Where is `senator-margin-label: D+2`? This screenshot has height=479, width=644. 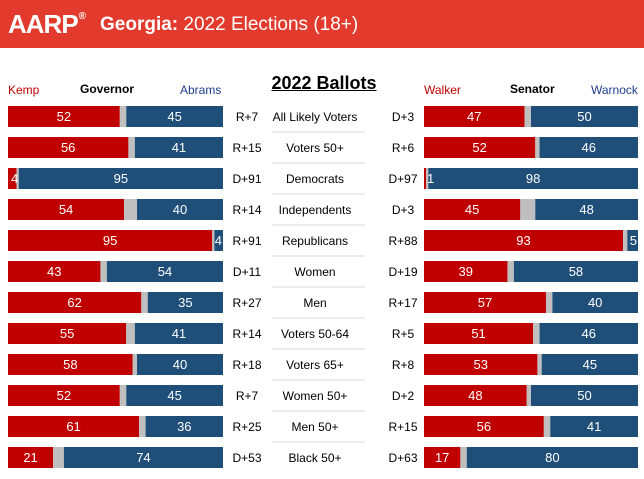 senator-margin-label: D+2 is located at coordinates (403, 396).